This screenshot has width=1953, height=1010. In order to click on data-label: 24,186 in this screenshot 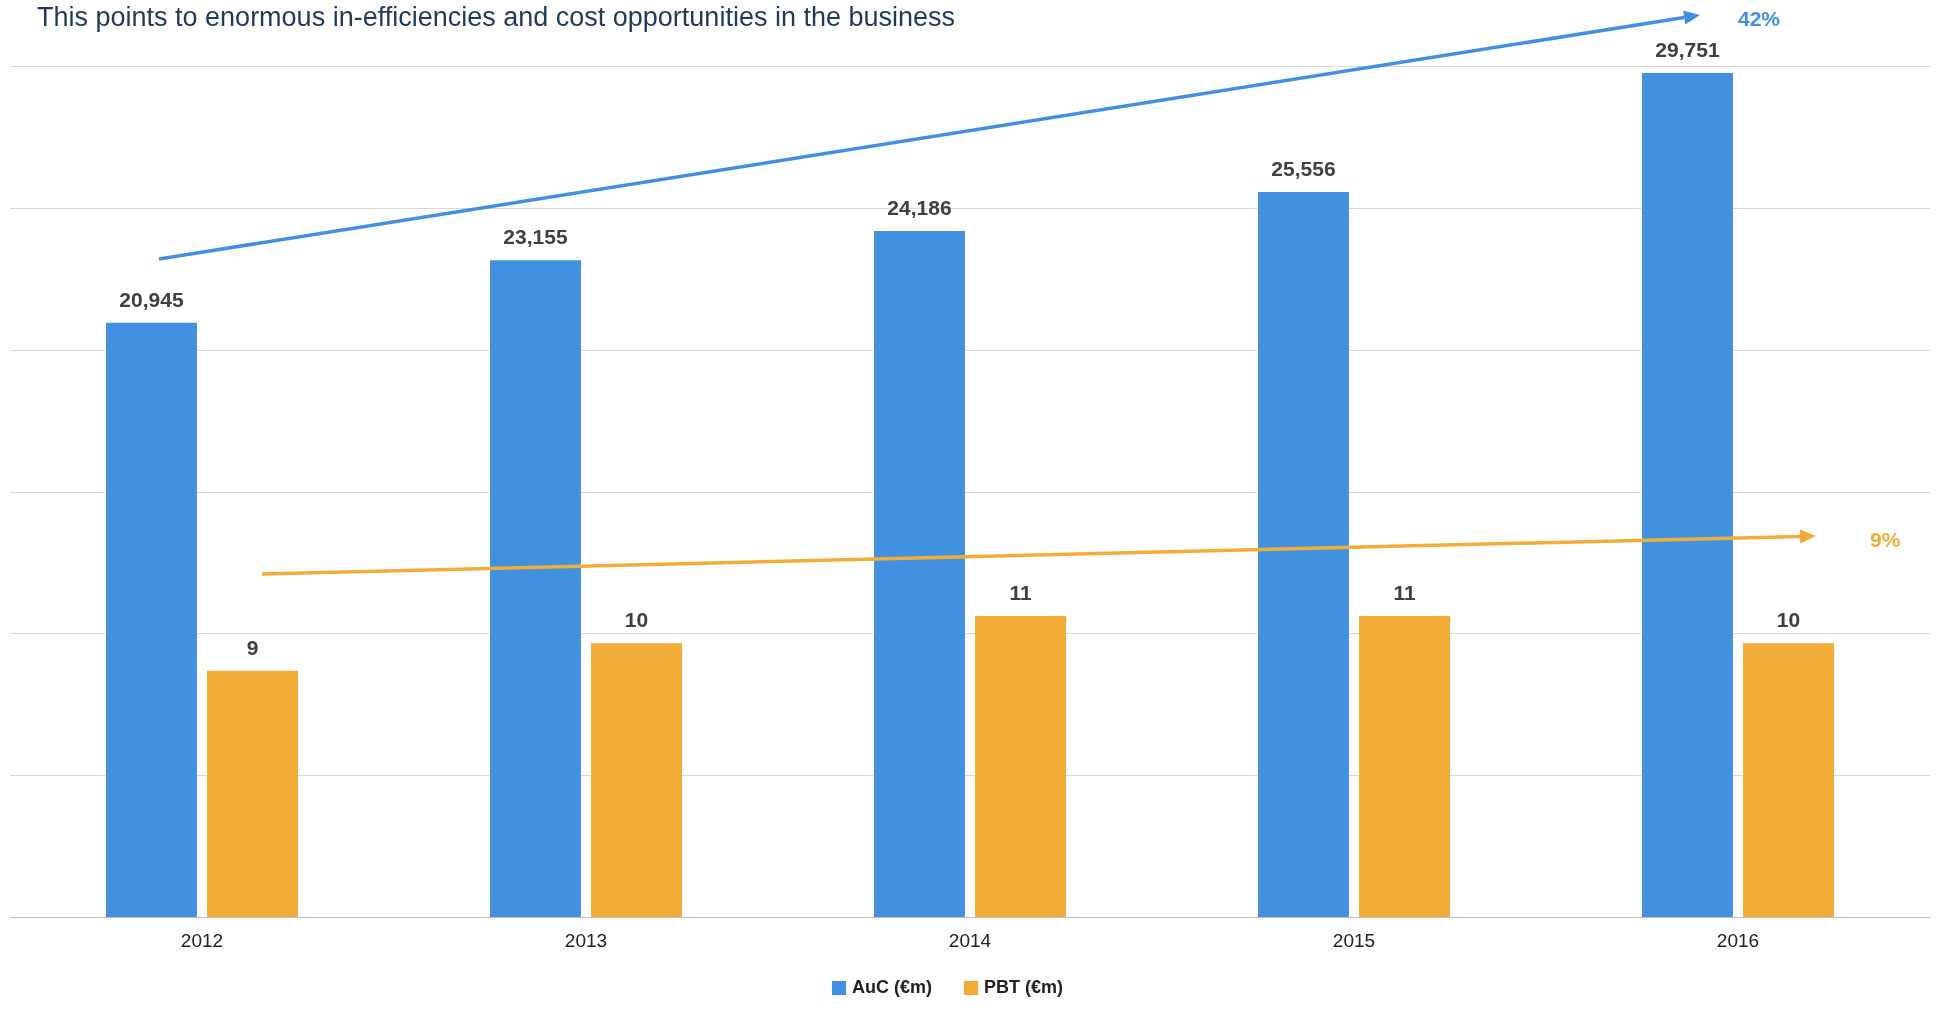, I will do `click(919, 207)`.